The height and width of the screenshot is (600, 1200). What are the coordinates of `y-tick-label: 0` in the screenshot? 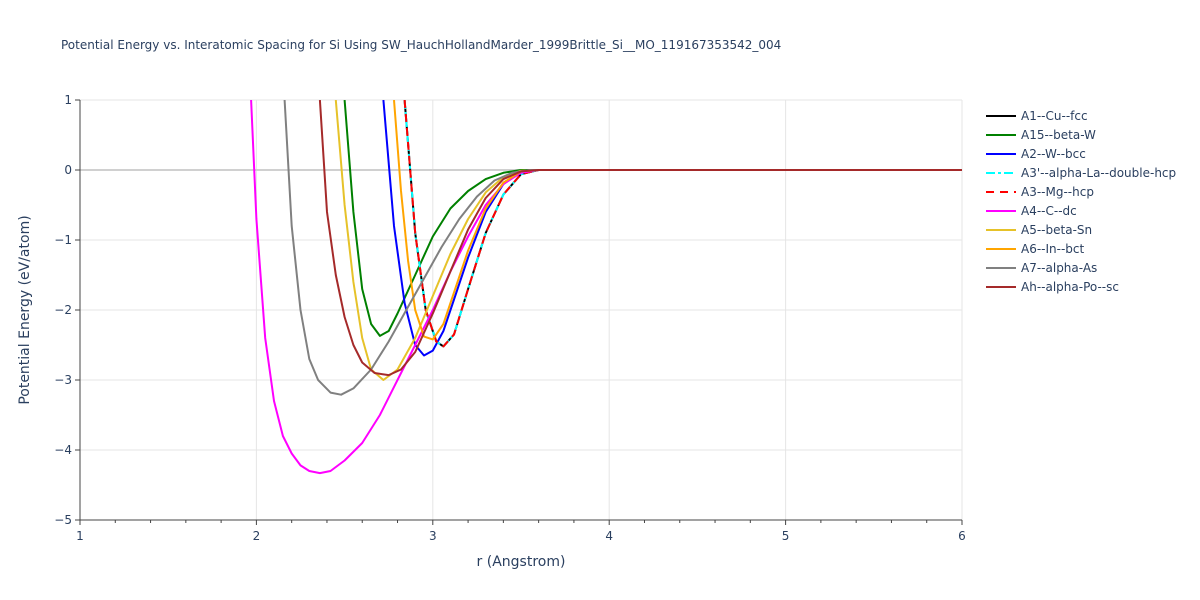 It's located at (68, 170).